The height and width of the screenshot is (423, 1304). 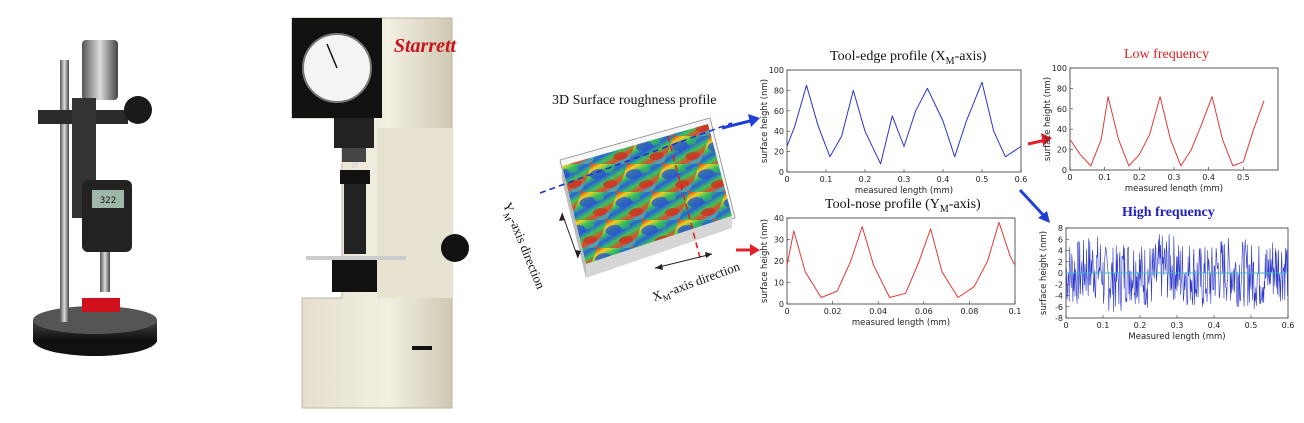 I want to click on low-frequency-title: Low frequency, so click(x=1167, y=54).